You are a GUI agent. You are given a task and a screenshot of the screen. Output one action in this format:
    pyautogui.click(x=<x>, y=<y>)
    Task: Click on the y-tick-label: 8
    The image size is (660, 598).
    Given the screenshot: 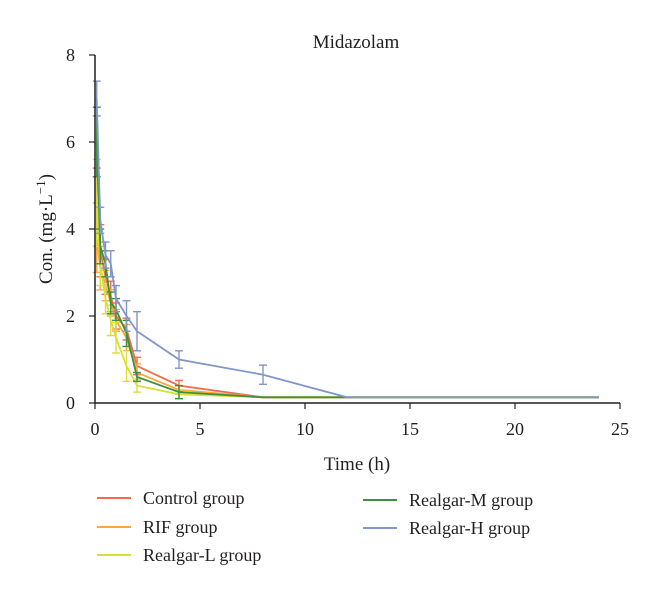 What is the action you would take?
    pyautogui.click(x=70, y=55)
    